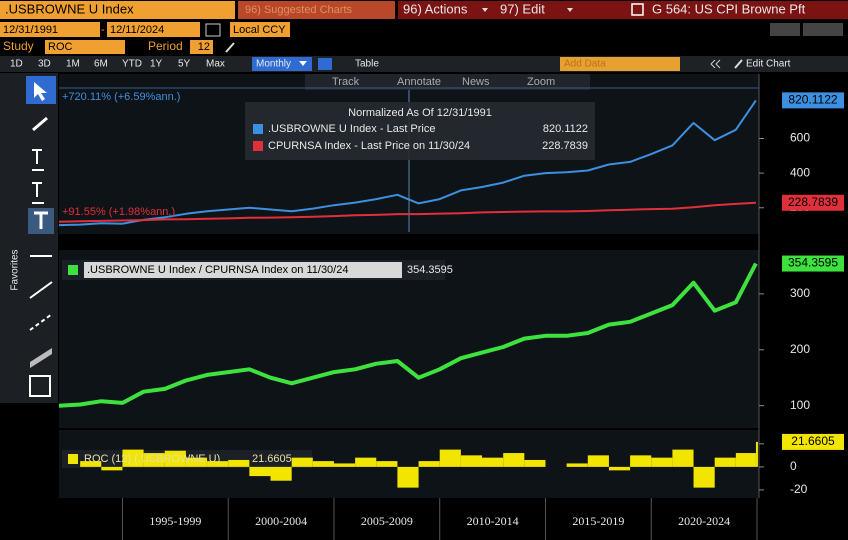  Describe the element at coordinates (565, 129) in the screenshot. I see `legend-value: 820.1122` at that location.